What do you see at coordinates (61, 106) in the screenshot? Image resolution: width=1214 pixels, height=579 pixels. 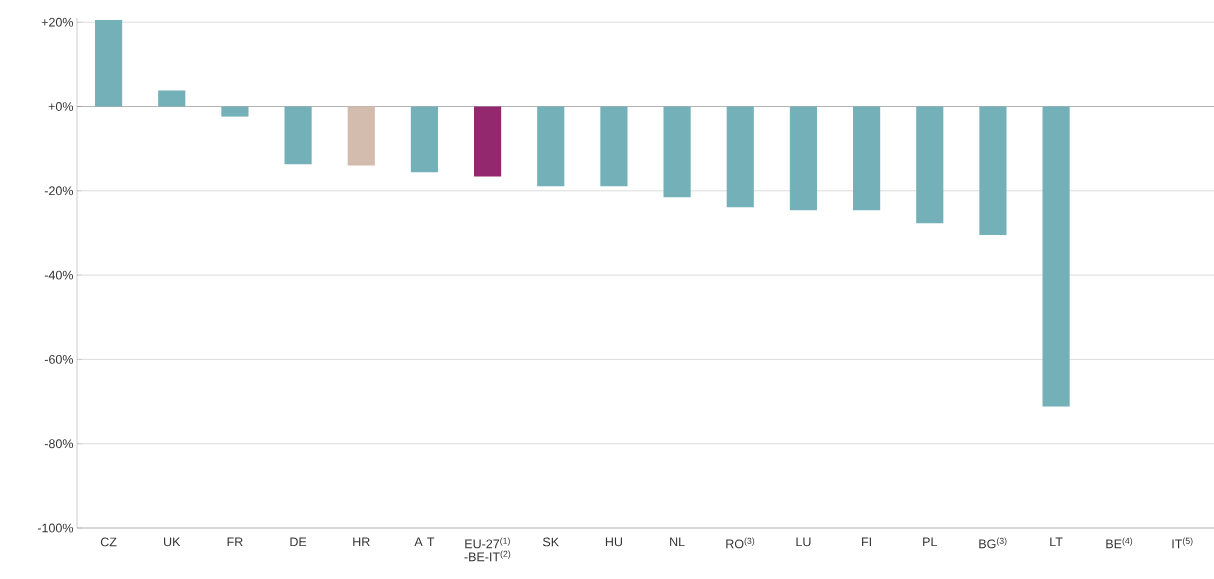 I see `y-tick-label: +0%` at bounding box center [61, 106].